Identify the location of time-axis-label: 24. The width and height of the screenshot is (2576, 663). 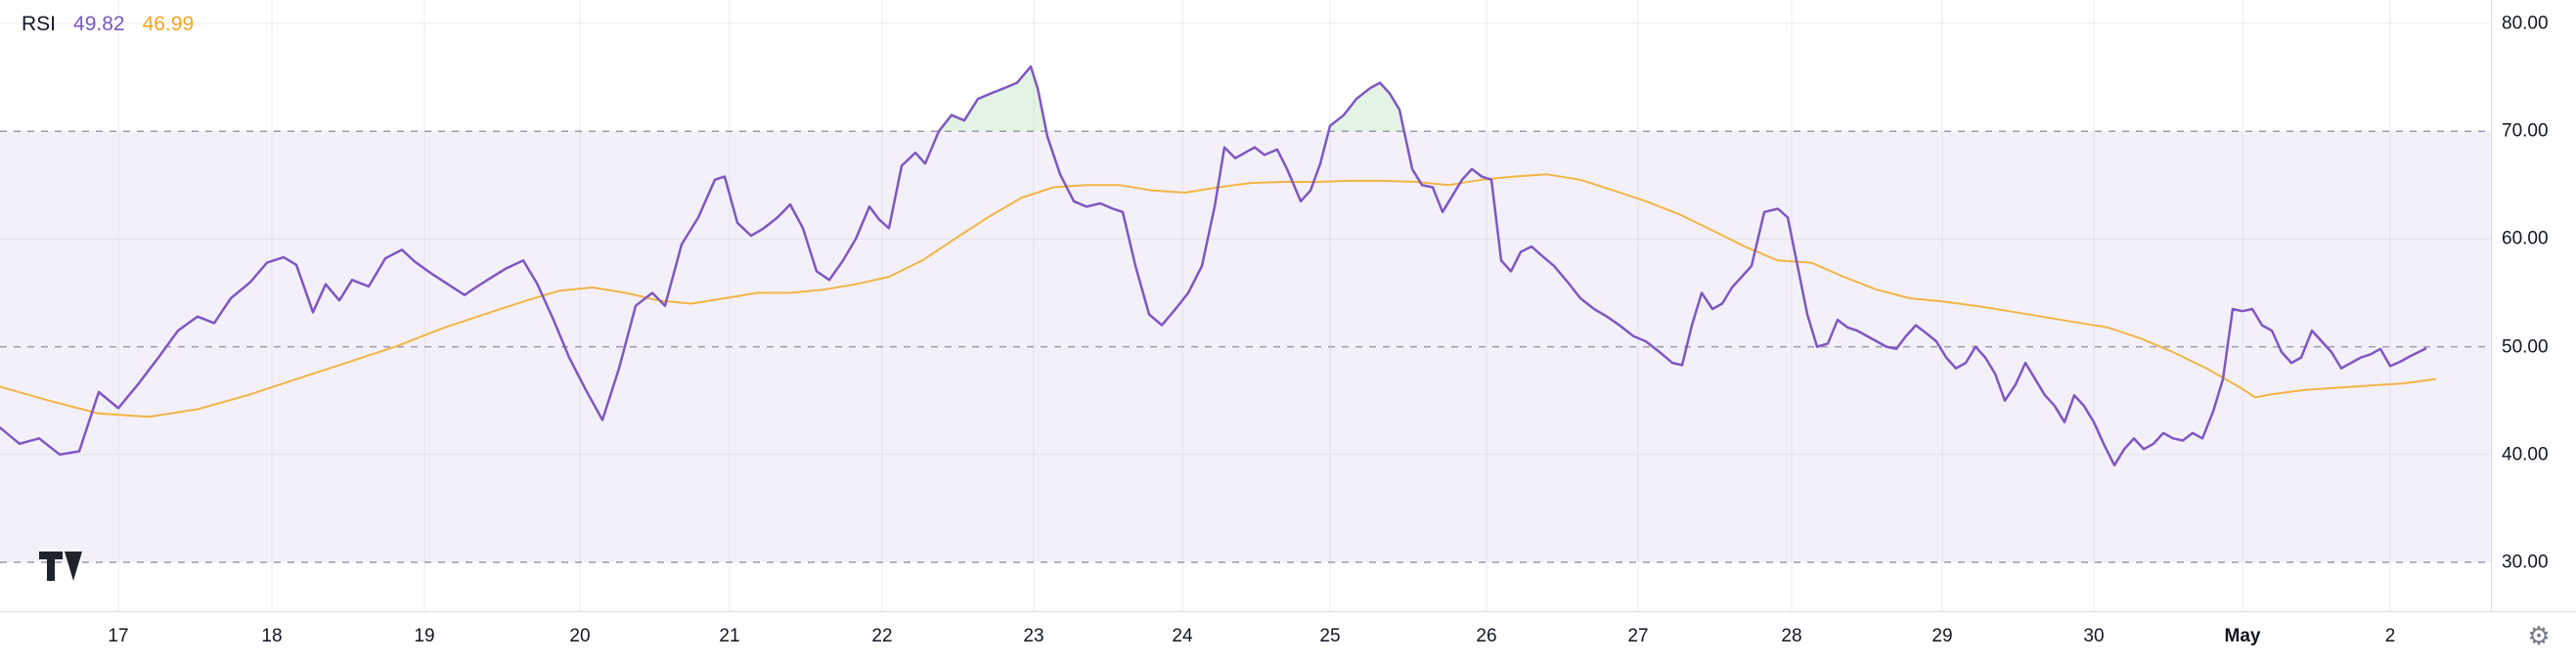
(1182, 636).